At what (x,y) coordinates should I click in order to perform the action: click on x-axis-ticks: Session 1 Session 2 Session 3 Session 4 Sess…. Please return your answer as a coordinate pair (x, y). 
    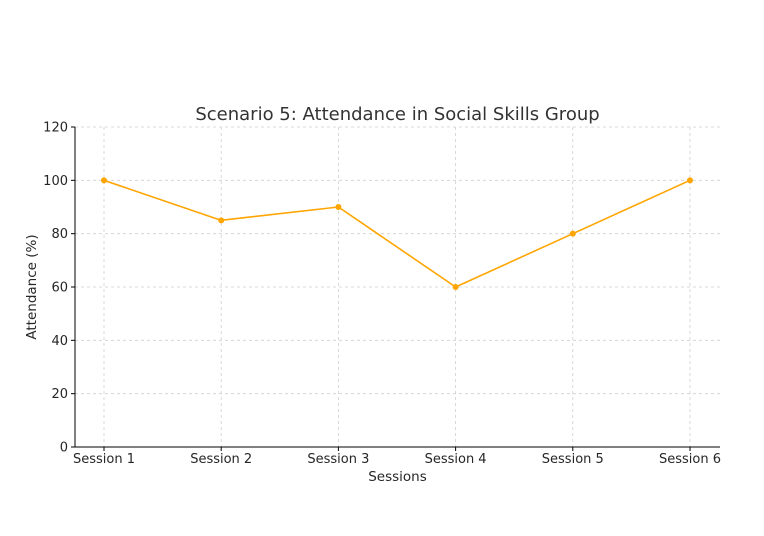
    Looking at the image, I should click on (397, 457).